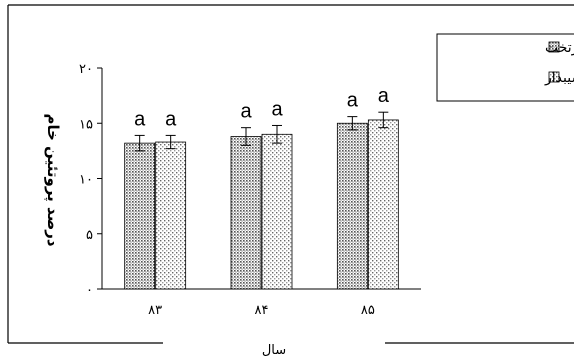 The width and height of the screenshot is (574, 361). I want to click on legend-label-series-2: بلوک شیبدار, so click(559, 78).